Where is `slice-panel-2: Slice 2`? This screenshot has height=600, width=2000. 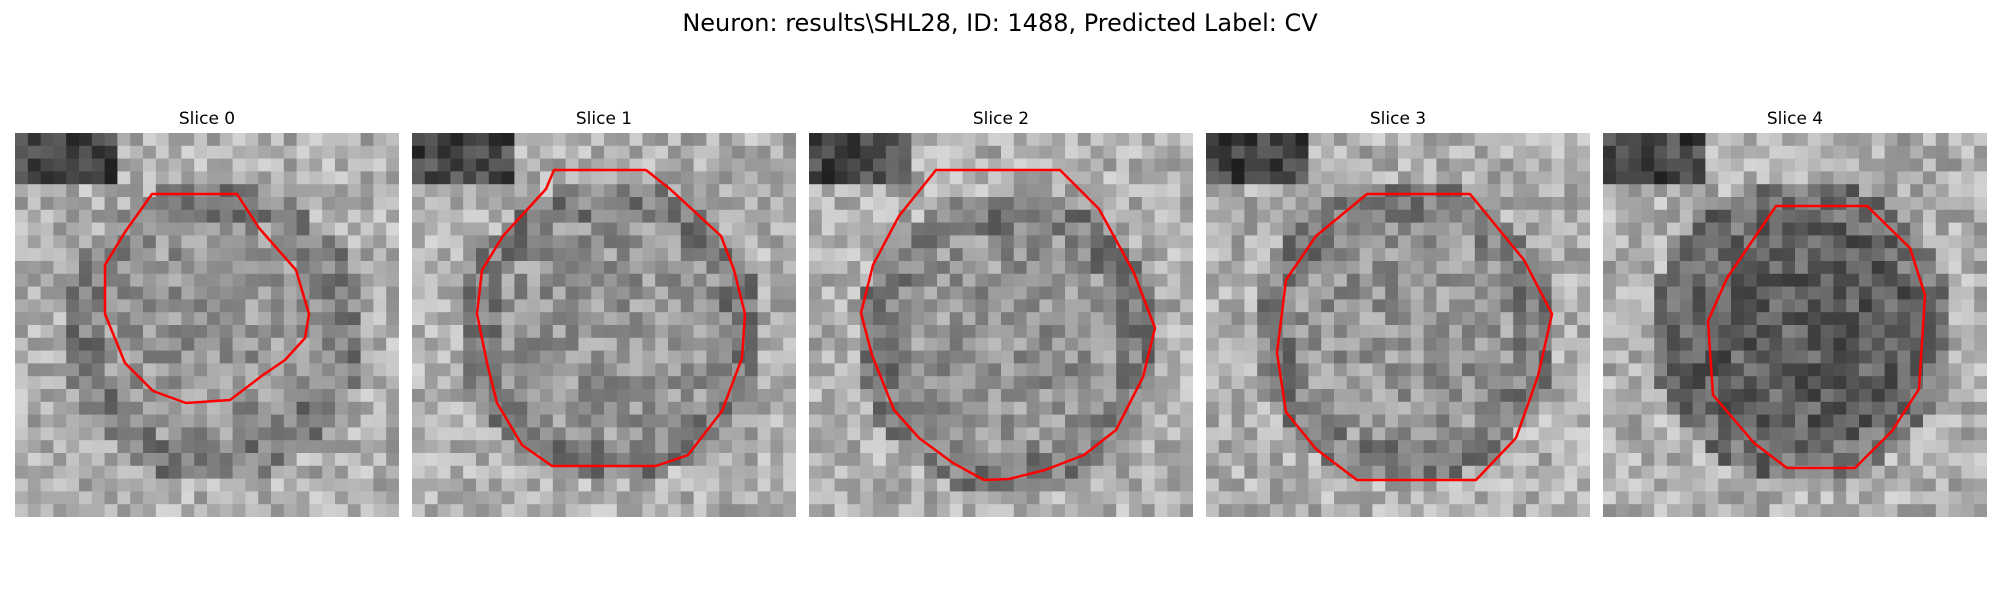
slice-panel-2: Slice 2 is located at coordinates (1001, 312).